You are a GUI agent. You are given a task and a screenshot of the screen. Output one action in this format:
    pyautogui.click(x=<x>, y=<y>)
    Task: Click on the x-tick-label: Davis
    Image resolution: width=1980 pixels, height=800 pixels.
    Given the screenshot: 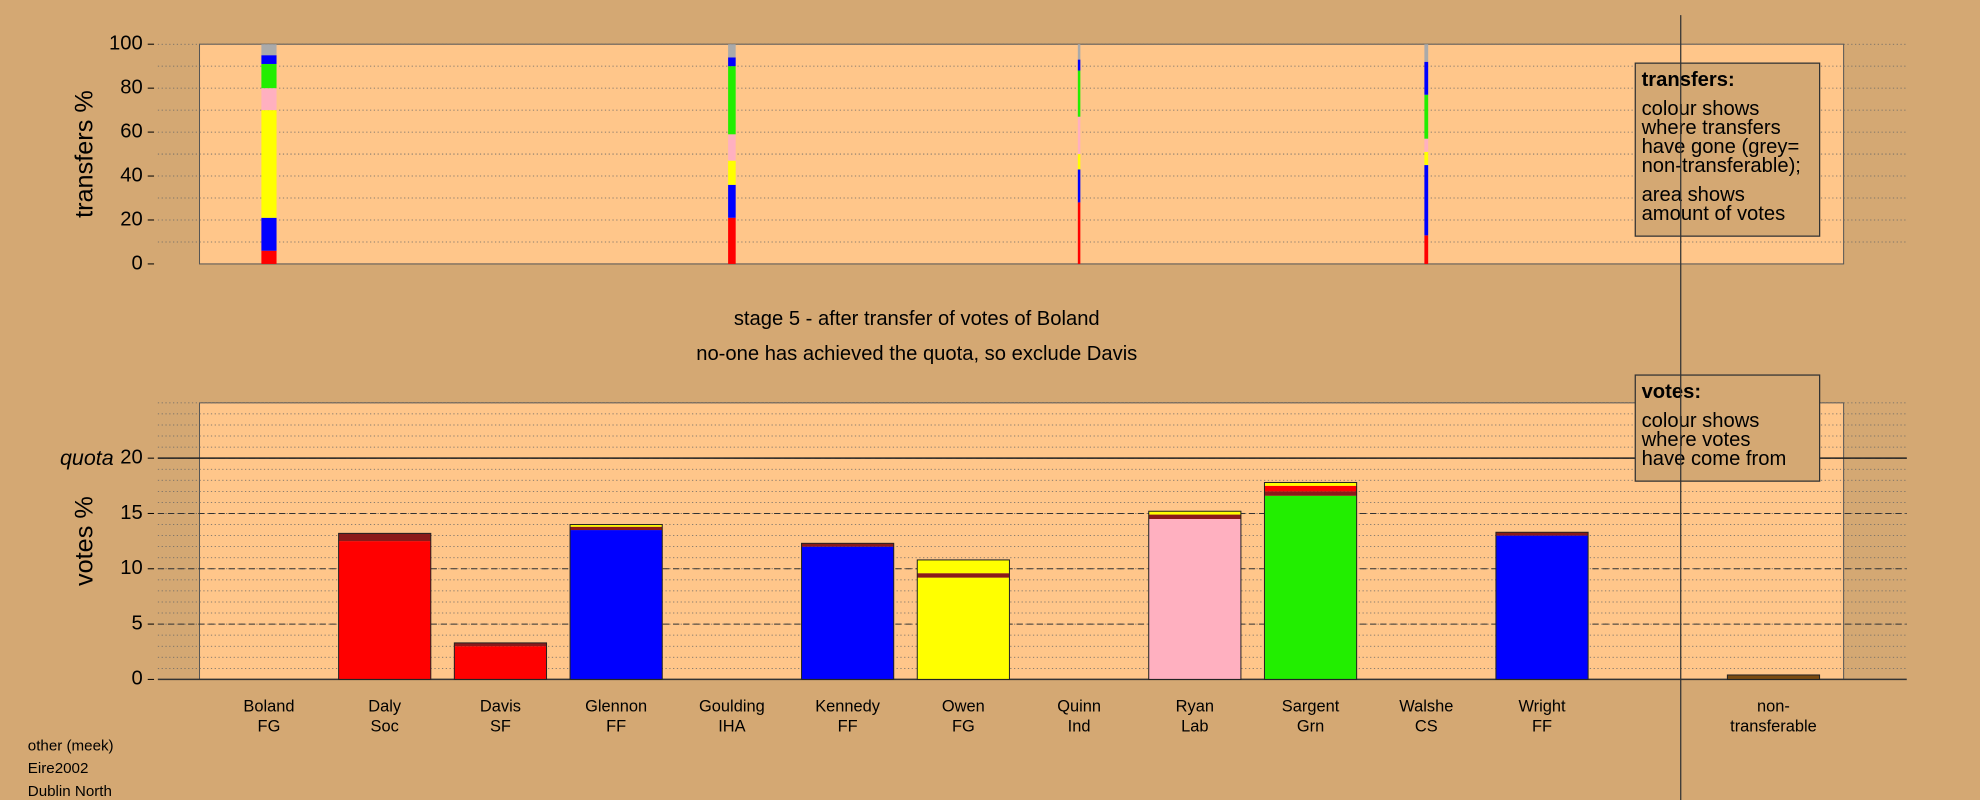 What is the action you would take?
    pyautogui.click(x=500, y=707)
    